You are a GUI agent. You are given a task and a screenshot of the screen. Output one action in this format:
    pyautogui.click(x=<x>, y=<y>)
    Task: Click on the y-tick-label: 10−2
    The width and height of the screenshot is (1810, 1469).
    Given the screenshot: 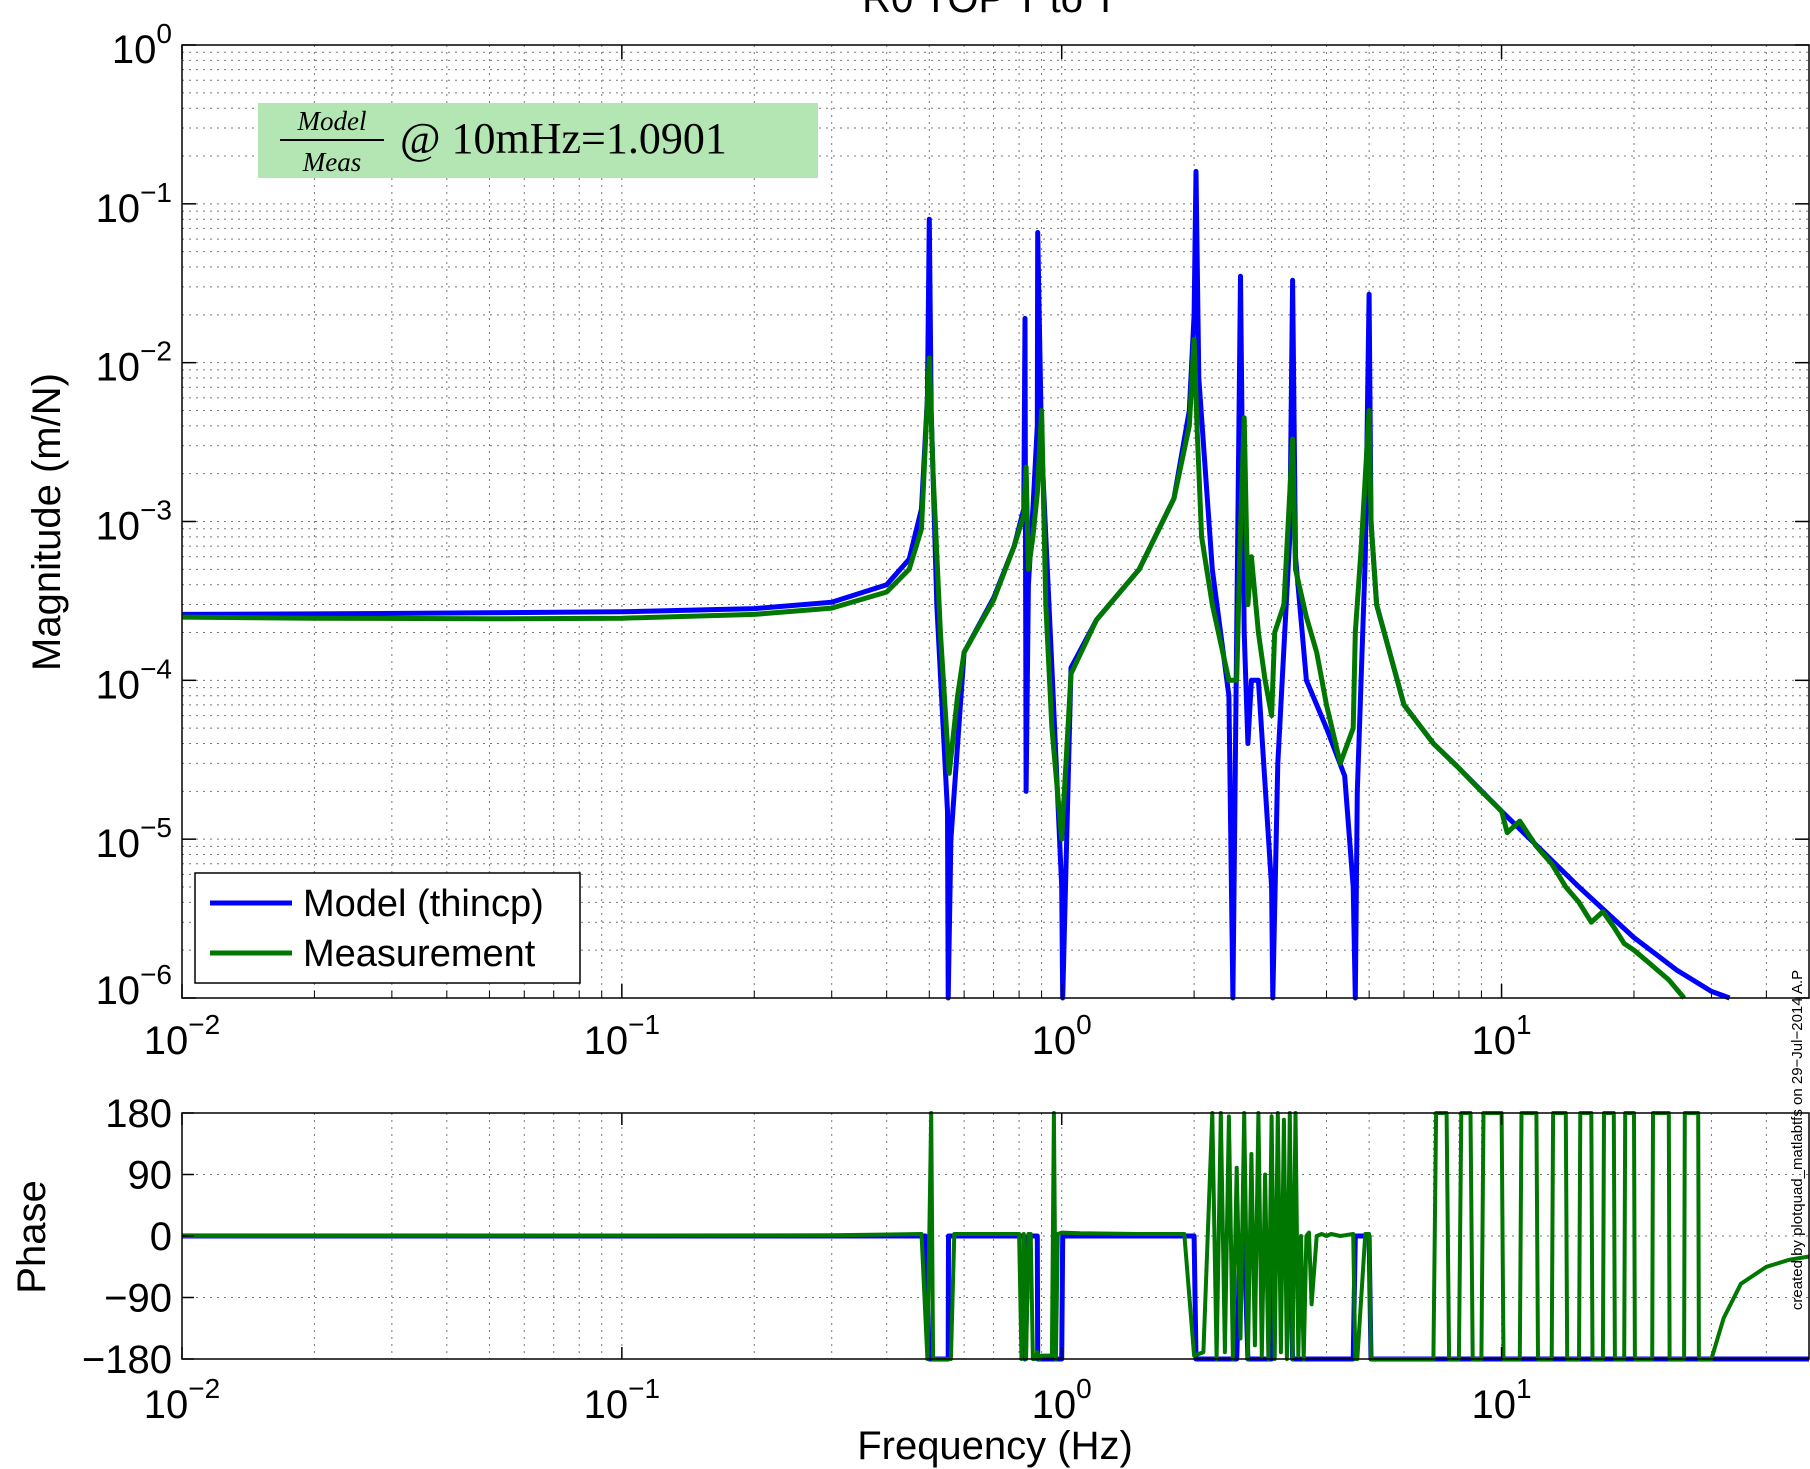 What is the action you would take?
    pyautogui.click(x=134, y=363)
    